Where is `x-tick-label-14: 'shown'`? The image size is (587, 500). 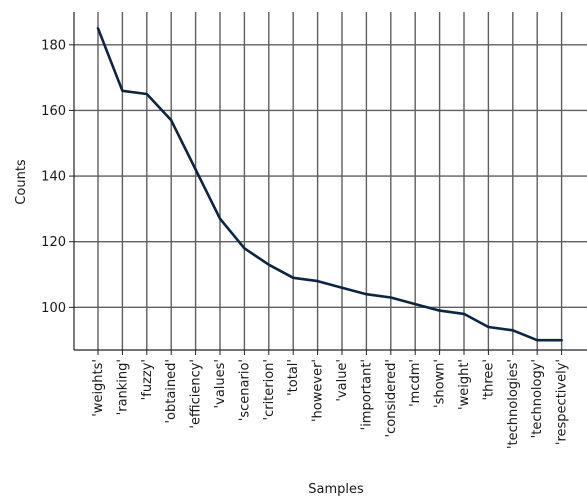 x-tick-label-14: 'shown' is located at coordinates (440, 383).